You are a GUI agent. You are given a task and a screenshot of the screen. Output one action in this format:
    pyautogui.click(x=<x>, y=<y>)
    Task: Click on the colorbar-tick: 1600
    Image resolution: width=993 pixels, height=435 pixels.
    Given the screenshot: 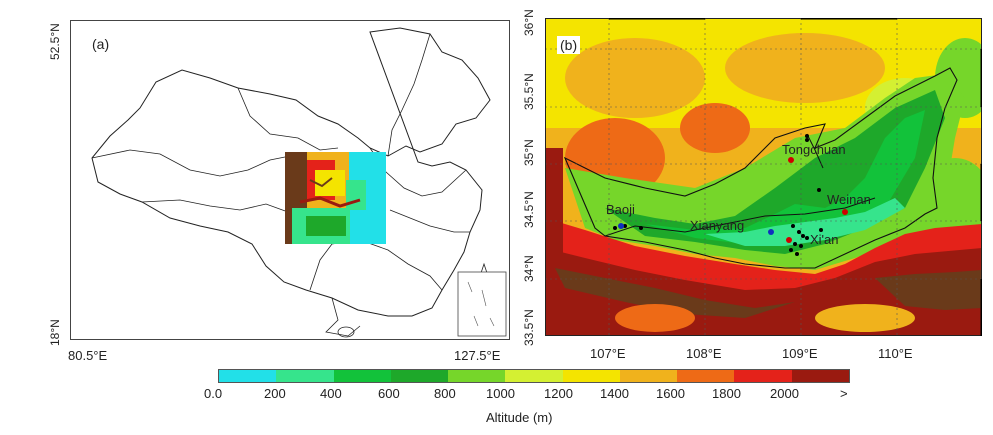 What is the action you would take?
    pyautogui.click(x=670, y=393)
    